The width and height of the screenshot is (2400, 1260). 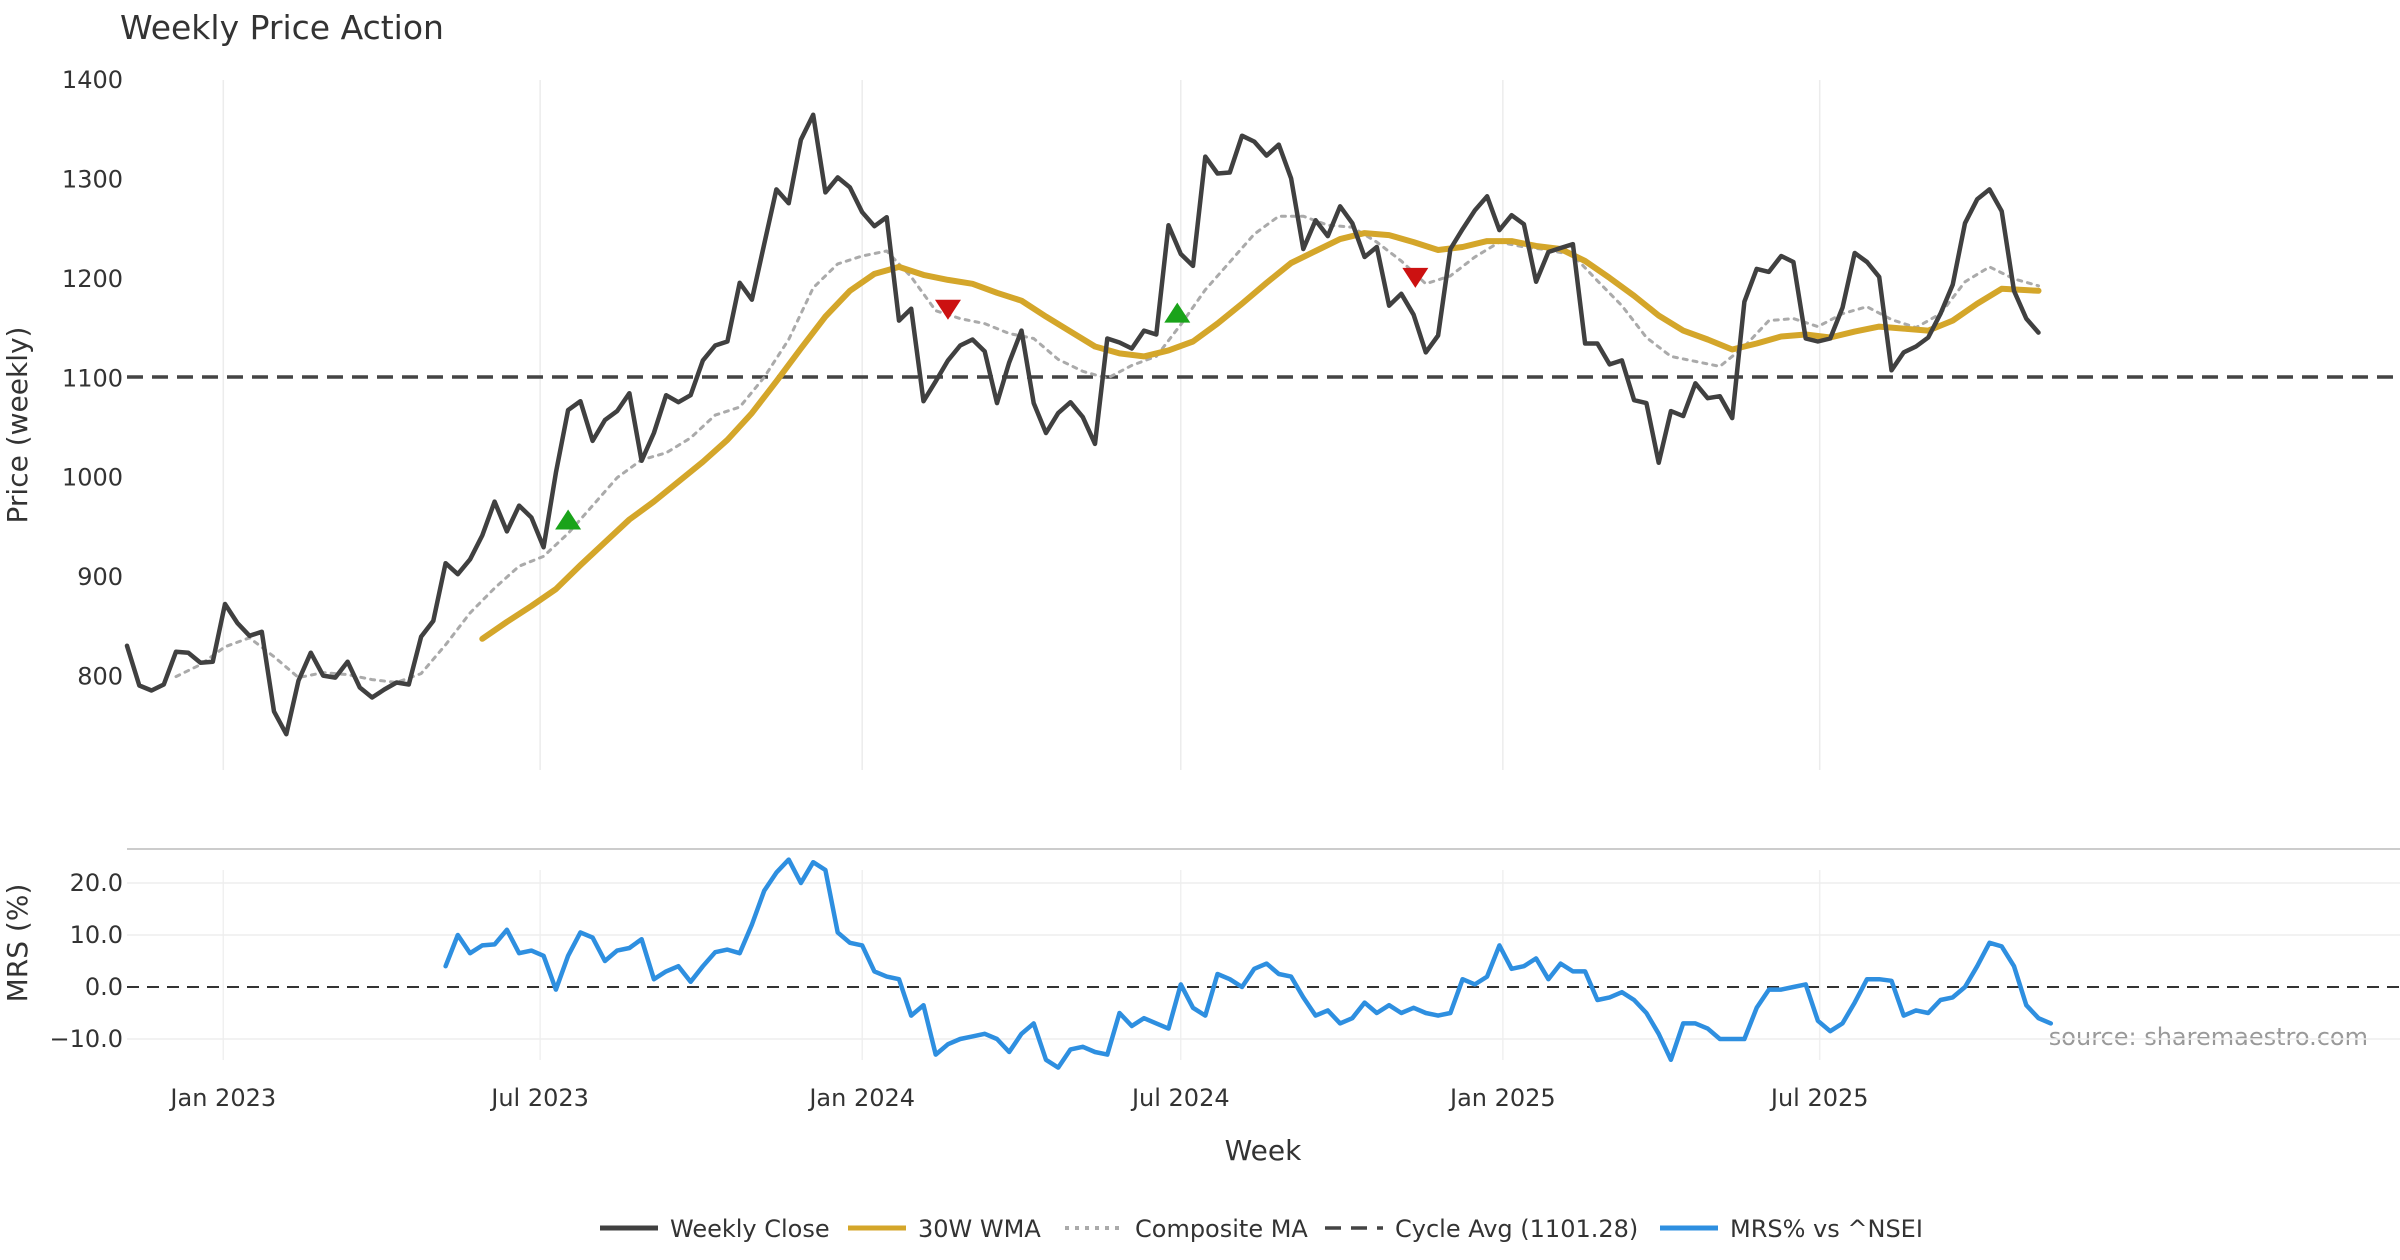 What do you see at coordinates (104, 987) in the screenshot?
I see `mrs-y-tick-label: 0.0` at bounding box center [104, 987].